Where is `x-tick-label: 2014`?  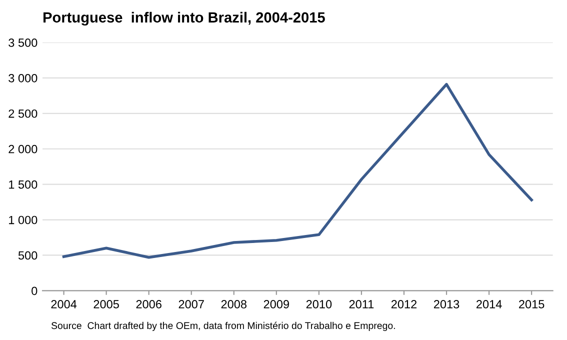
x-tick-label: 2014 is located at coordinates (489, 304).